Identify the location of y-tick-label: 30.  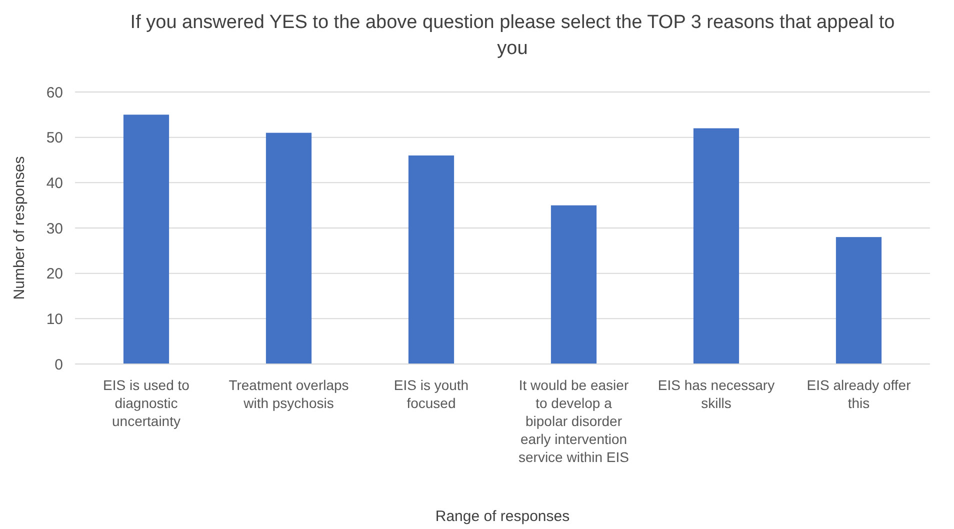
(54, 229).